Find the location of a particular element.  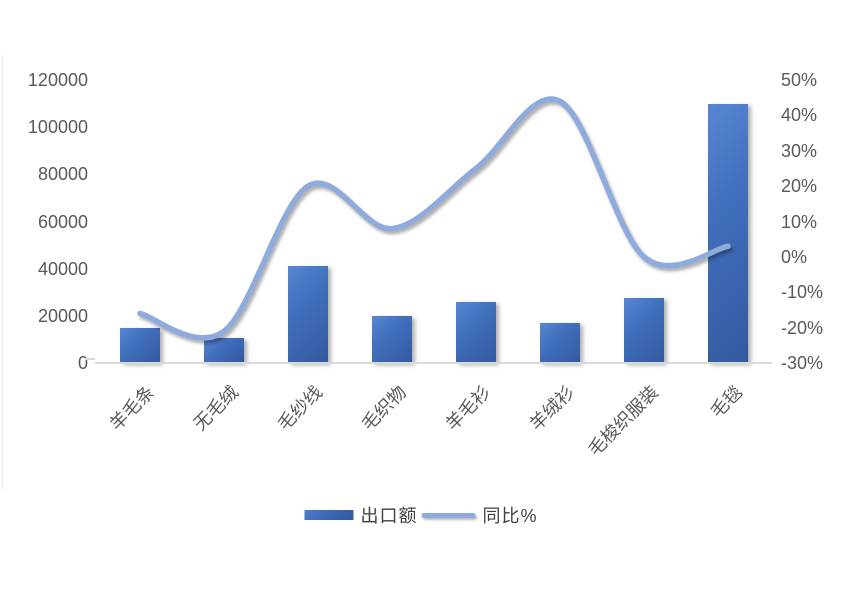

legend-bar-swatch-icon is located at coordinates (329, 515).